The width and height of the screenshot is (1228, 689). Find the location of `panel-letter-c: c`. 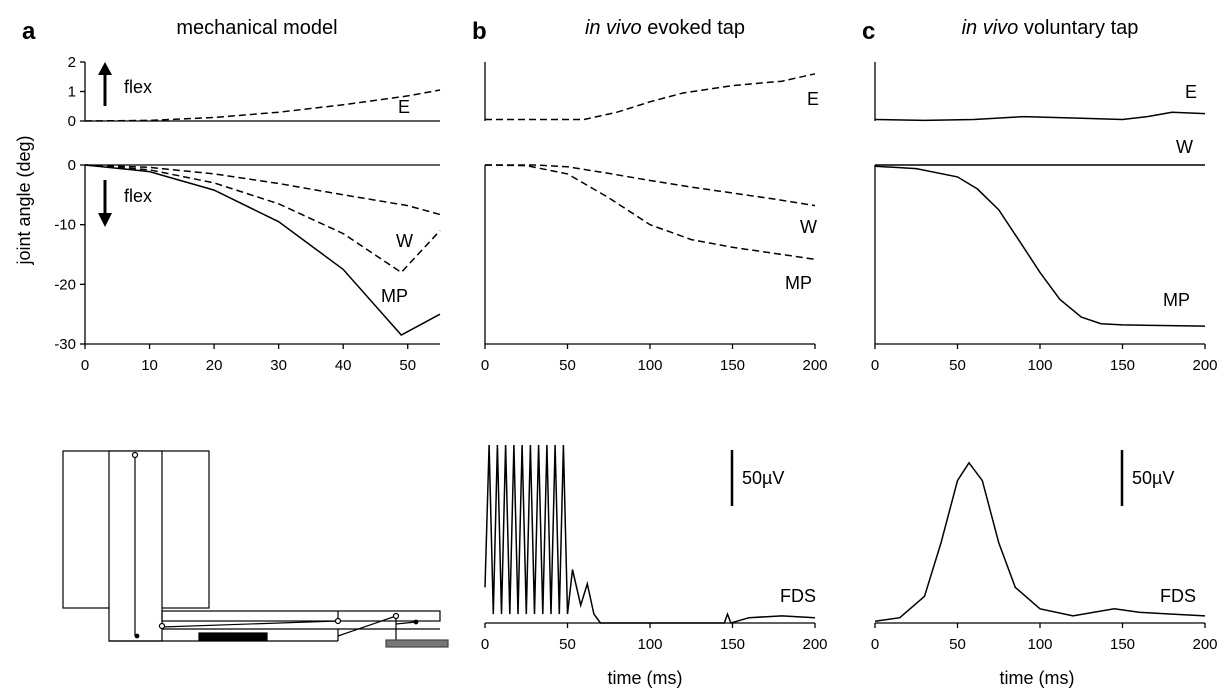

panel-letter-c: c is located at coordinates (868, 31).